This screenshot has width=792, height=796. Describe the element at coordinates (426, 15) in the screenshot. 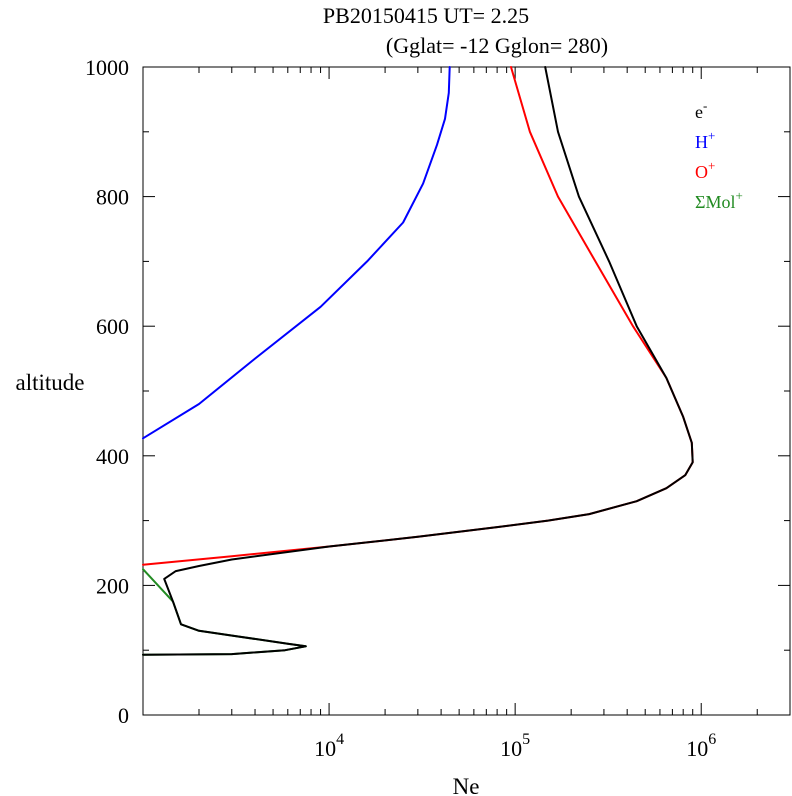

I see `chart-title-line1: PB20150415 UT= 2.25` at that location.